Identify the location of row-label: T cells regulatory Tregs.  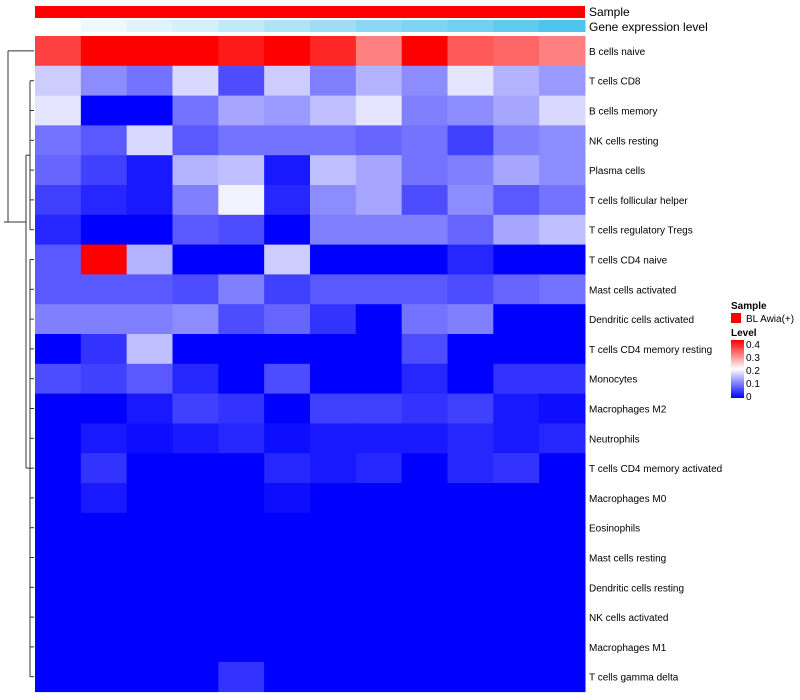
(641, 231).